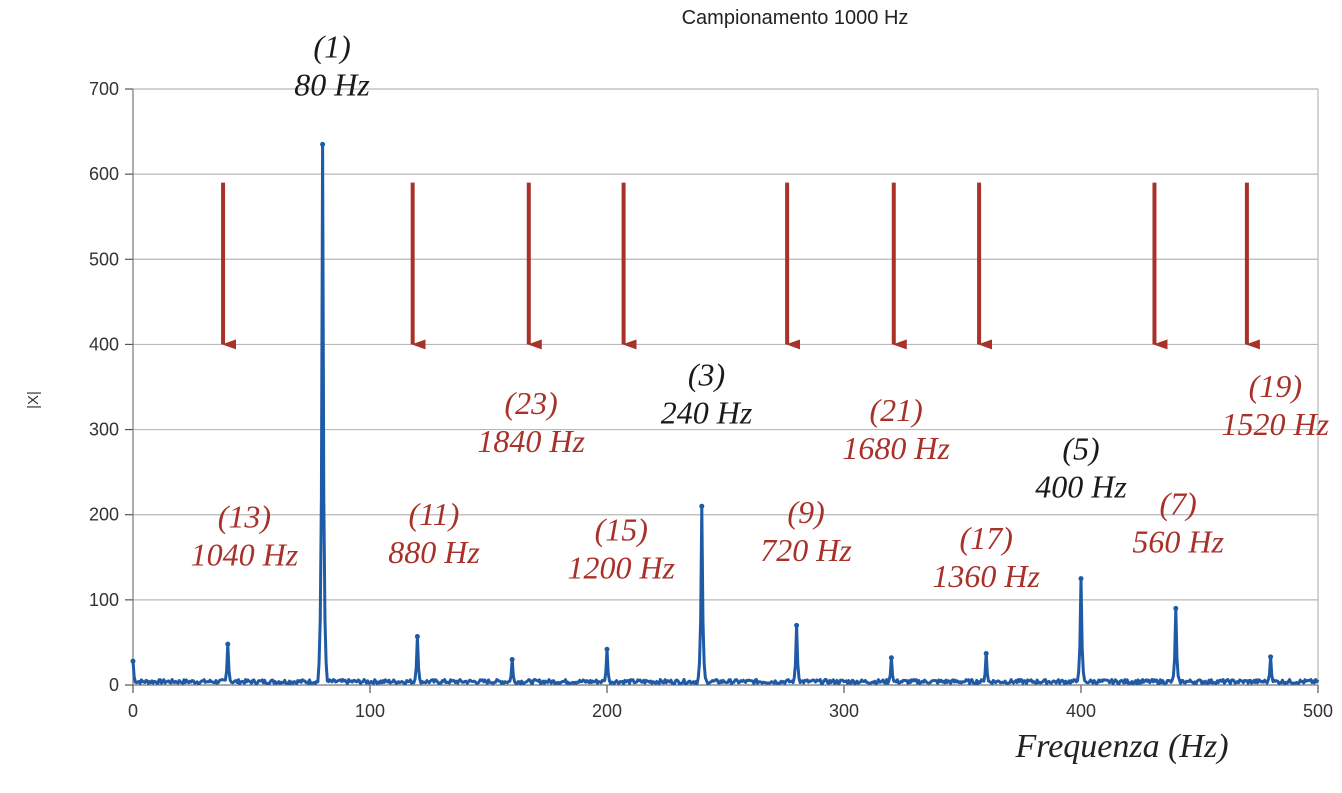 The width and height of the screenshot is (1342, 793). What do you see at coordinates (1178, 542) in the screenshot?
I see `harmonic-frequency-label: 560 Hz` at bounding box center [1178, 542].